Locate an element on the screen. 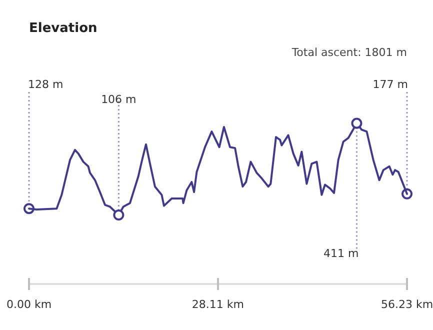 Image resolution: width=433 pixels, height=330 pixels. x-tick-label: 56.23 km is located at coordinates (406, 304).